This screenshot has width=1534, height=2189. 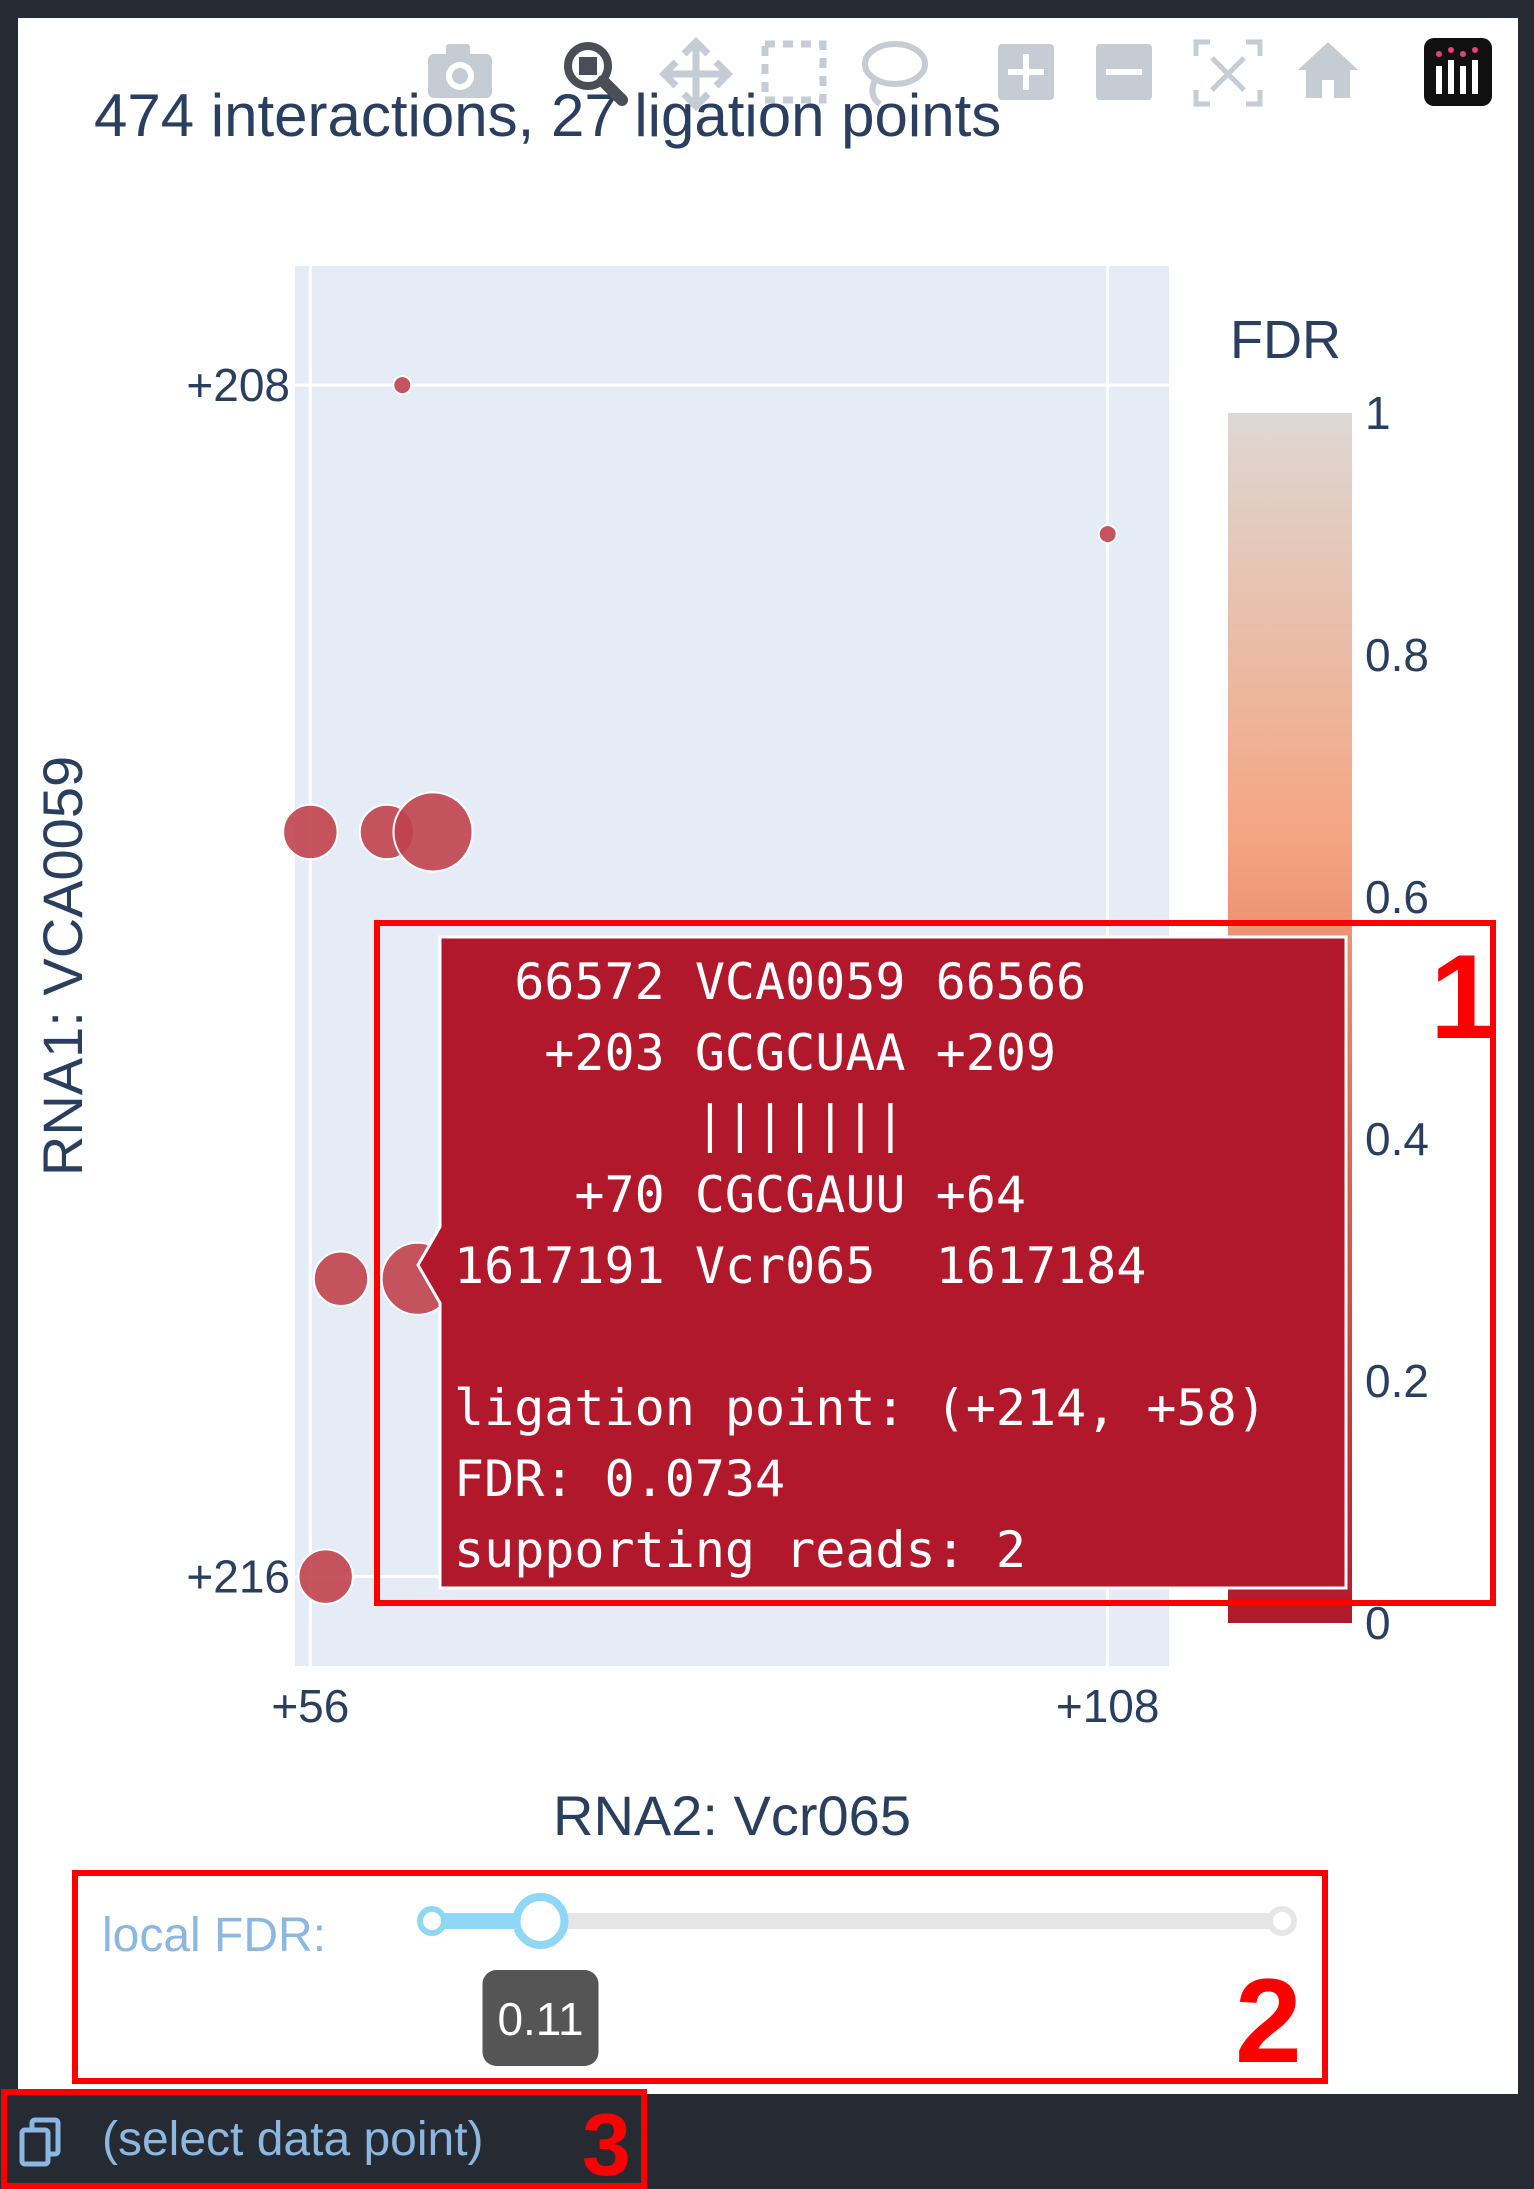 What do you see at coordinates (1285, 340) in the screenshot?
I see `colorbar-title: FDR` at bounding box center [1285, 340].